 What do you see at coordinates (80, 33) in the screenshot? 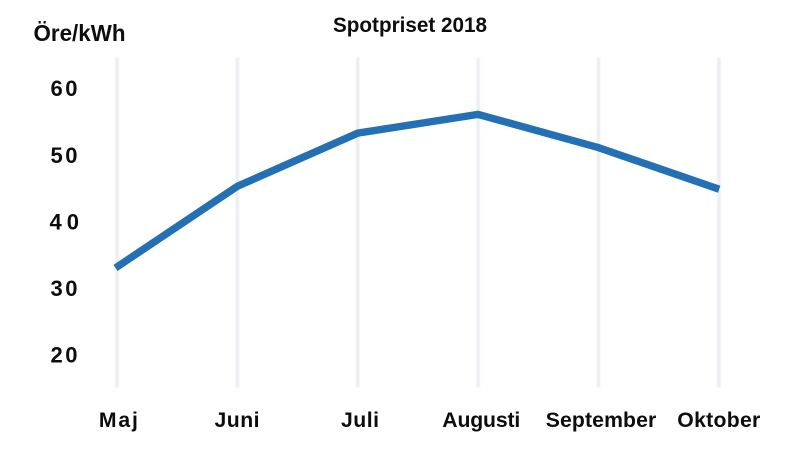
I see `svg-text: Öre/kWh` at bounding box center [80, 33].